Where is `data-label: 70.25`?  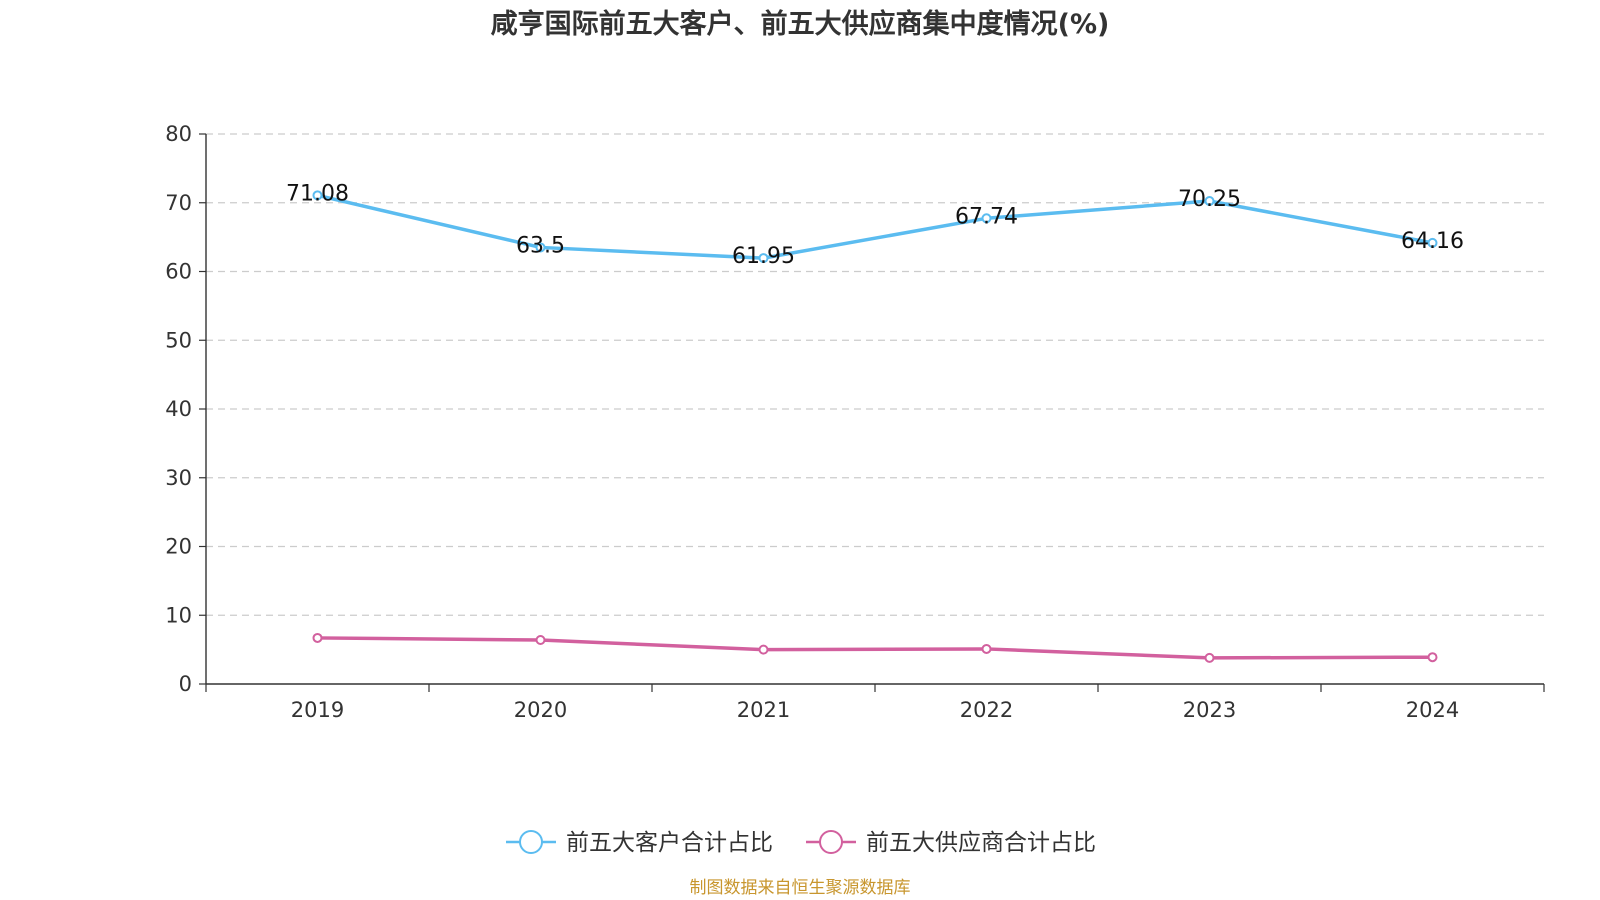
data-label: 70.25 is located at coordinates (1209, 199).